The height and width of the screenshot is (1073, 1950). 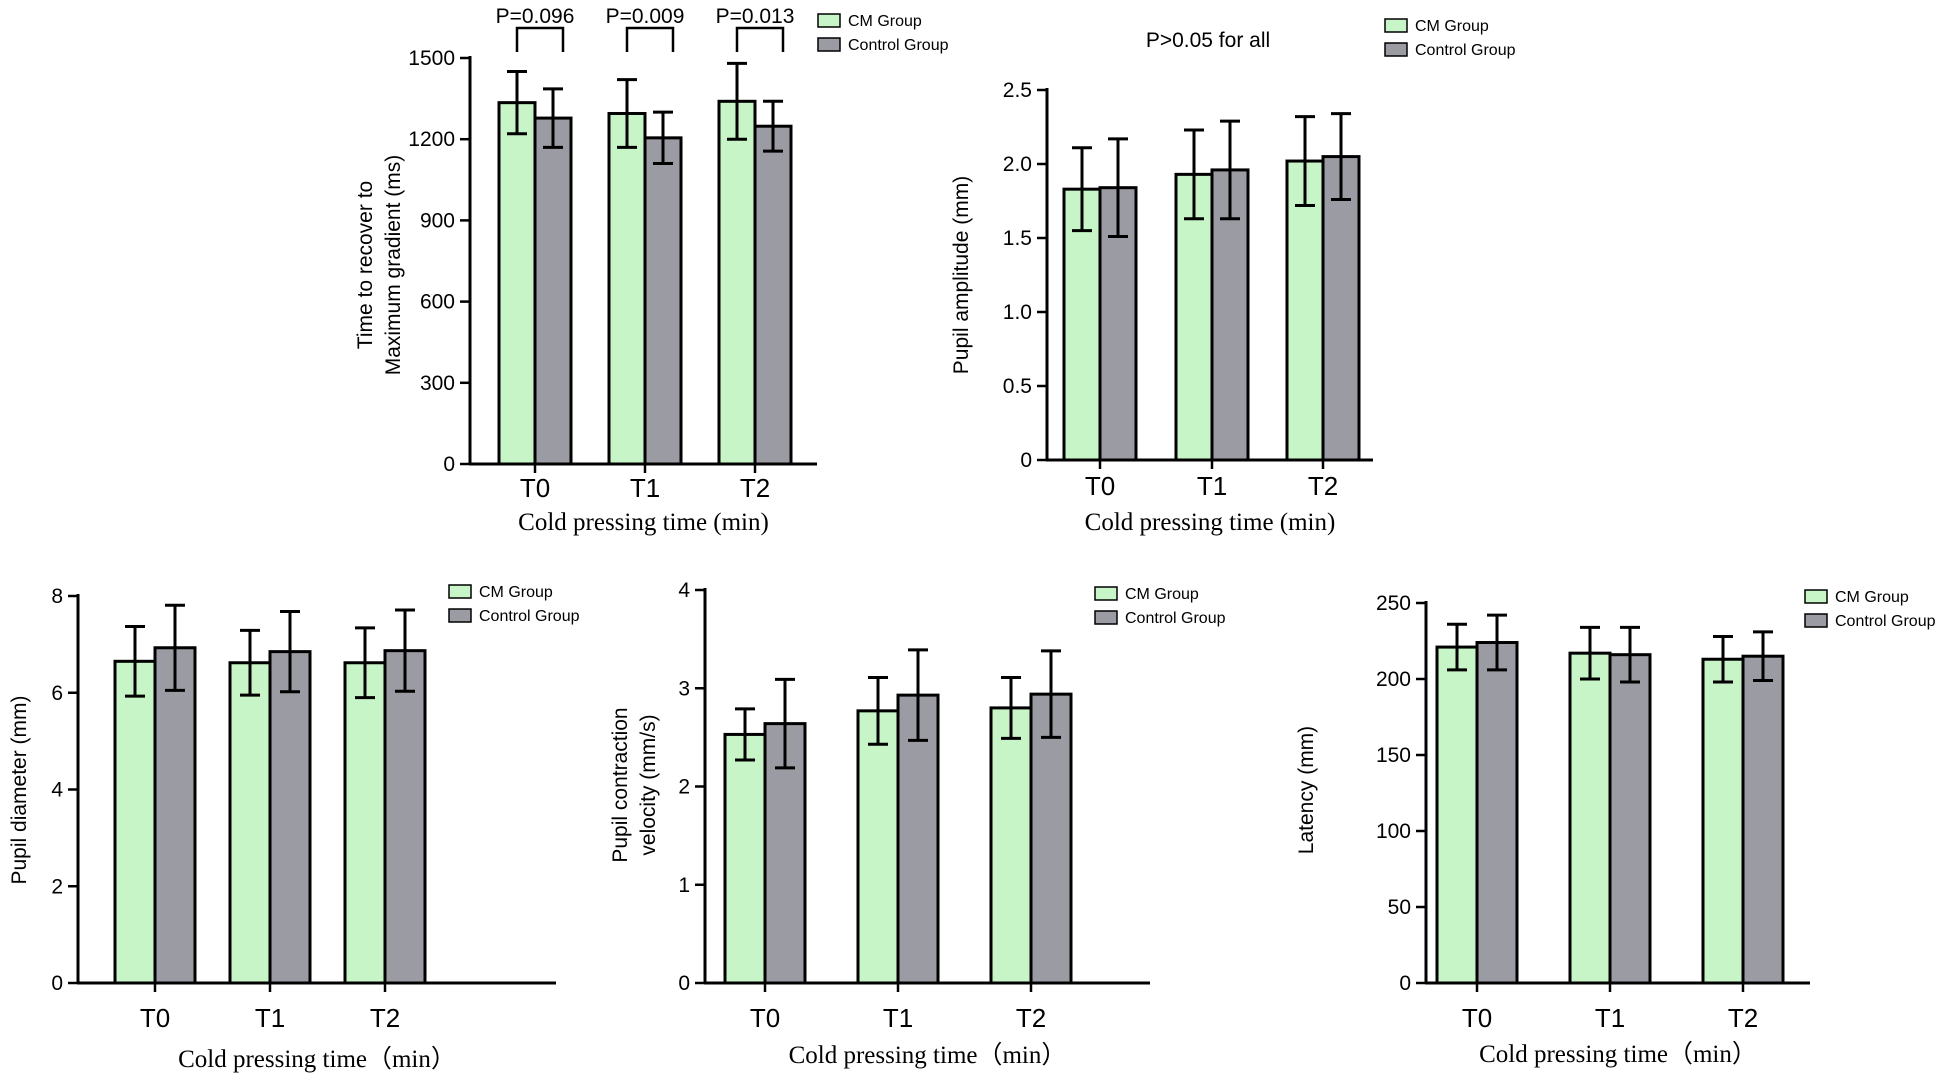 I want to click on y-tick-label-pupil-amplitude: 1.0, so click(x=1017, y=312).